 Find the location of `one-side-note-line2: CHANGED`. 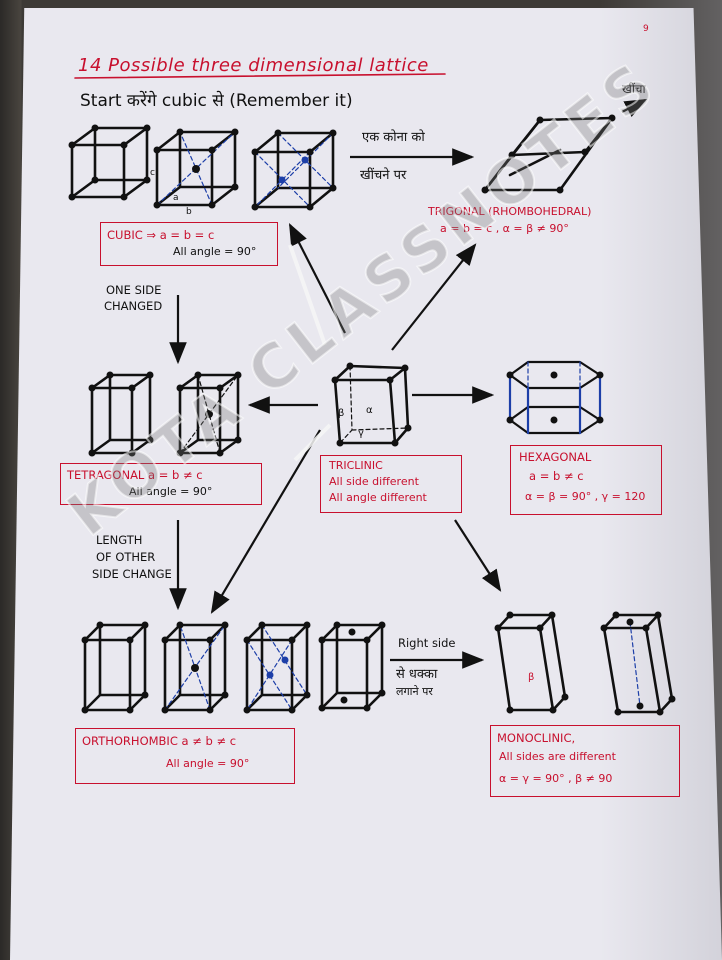

one-side-note-line2: CHANGED is located at coordinates (133, 306).